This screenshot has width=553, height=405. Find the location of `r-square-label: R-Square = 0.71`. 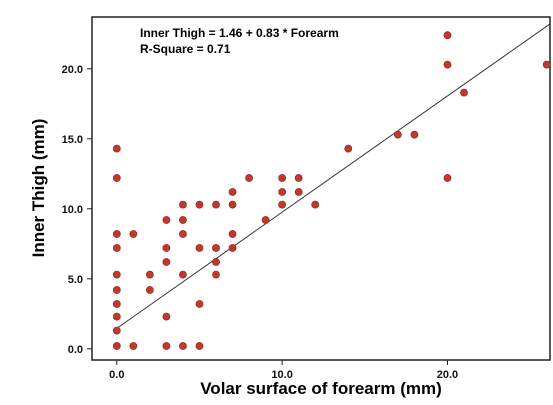

r-square-label: R-Square = 0.71 is located at coordinates (185, 49).